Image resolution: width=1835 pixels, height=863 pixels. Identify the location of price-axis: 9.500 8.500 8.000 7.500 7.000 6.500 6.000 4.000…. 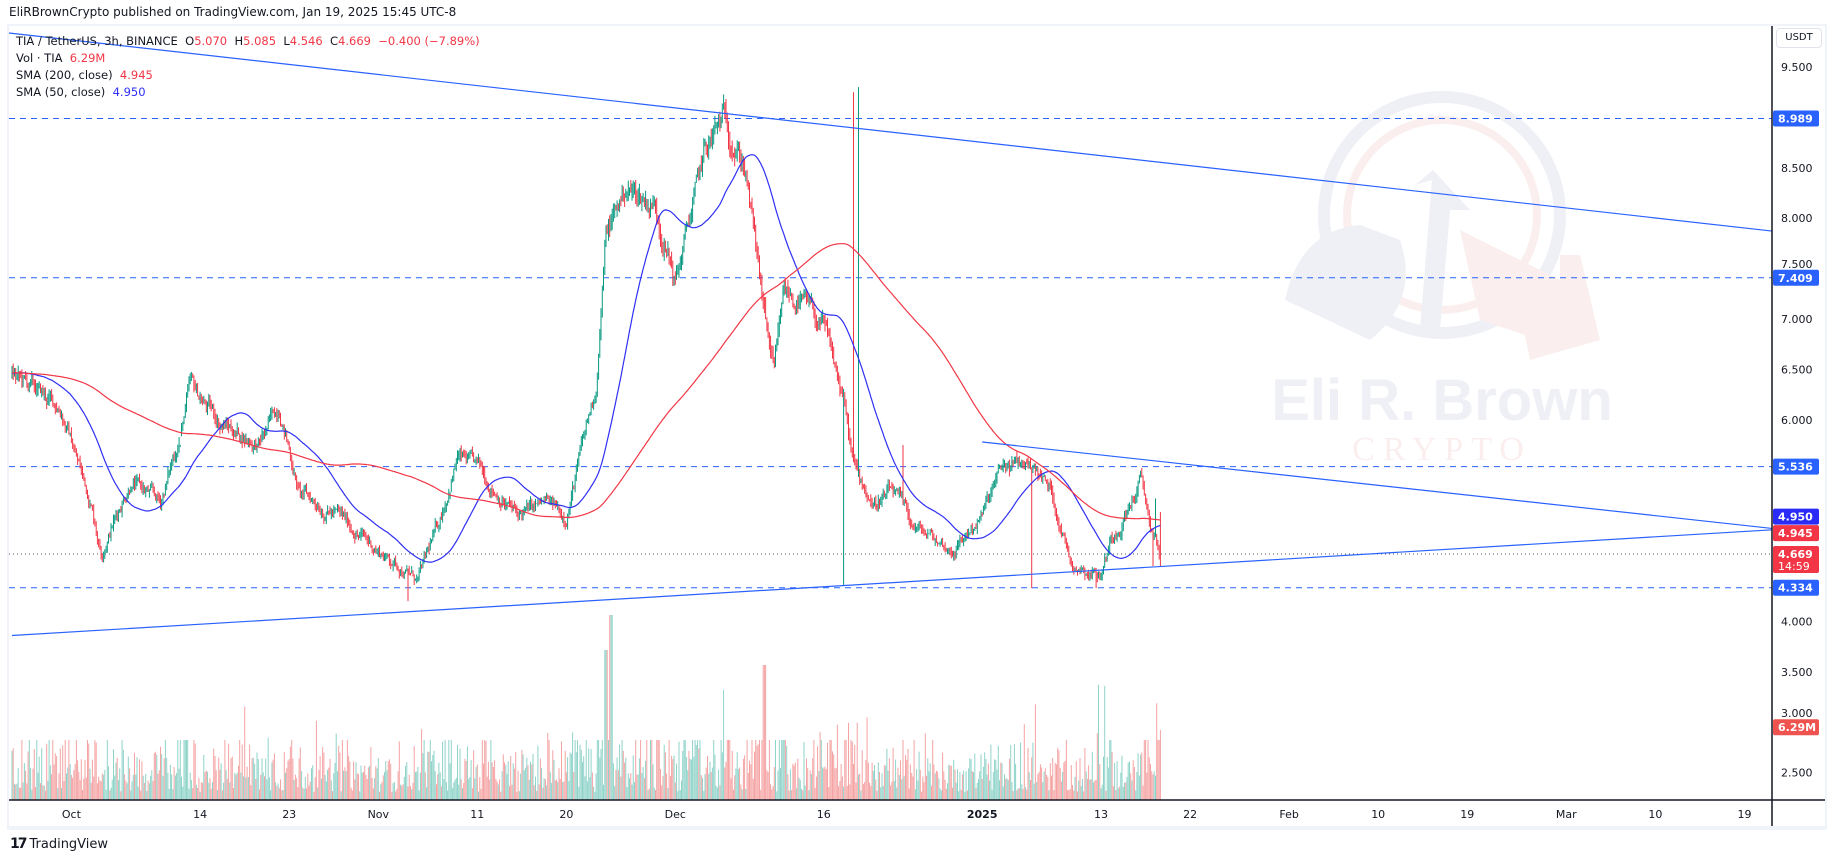
(1797, 420).